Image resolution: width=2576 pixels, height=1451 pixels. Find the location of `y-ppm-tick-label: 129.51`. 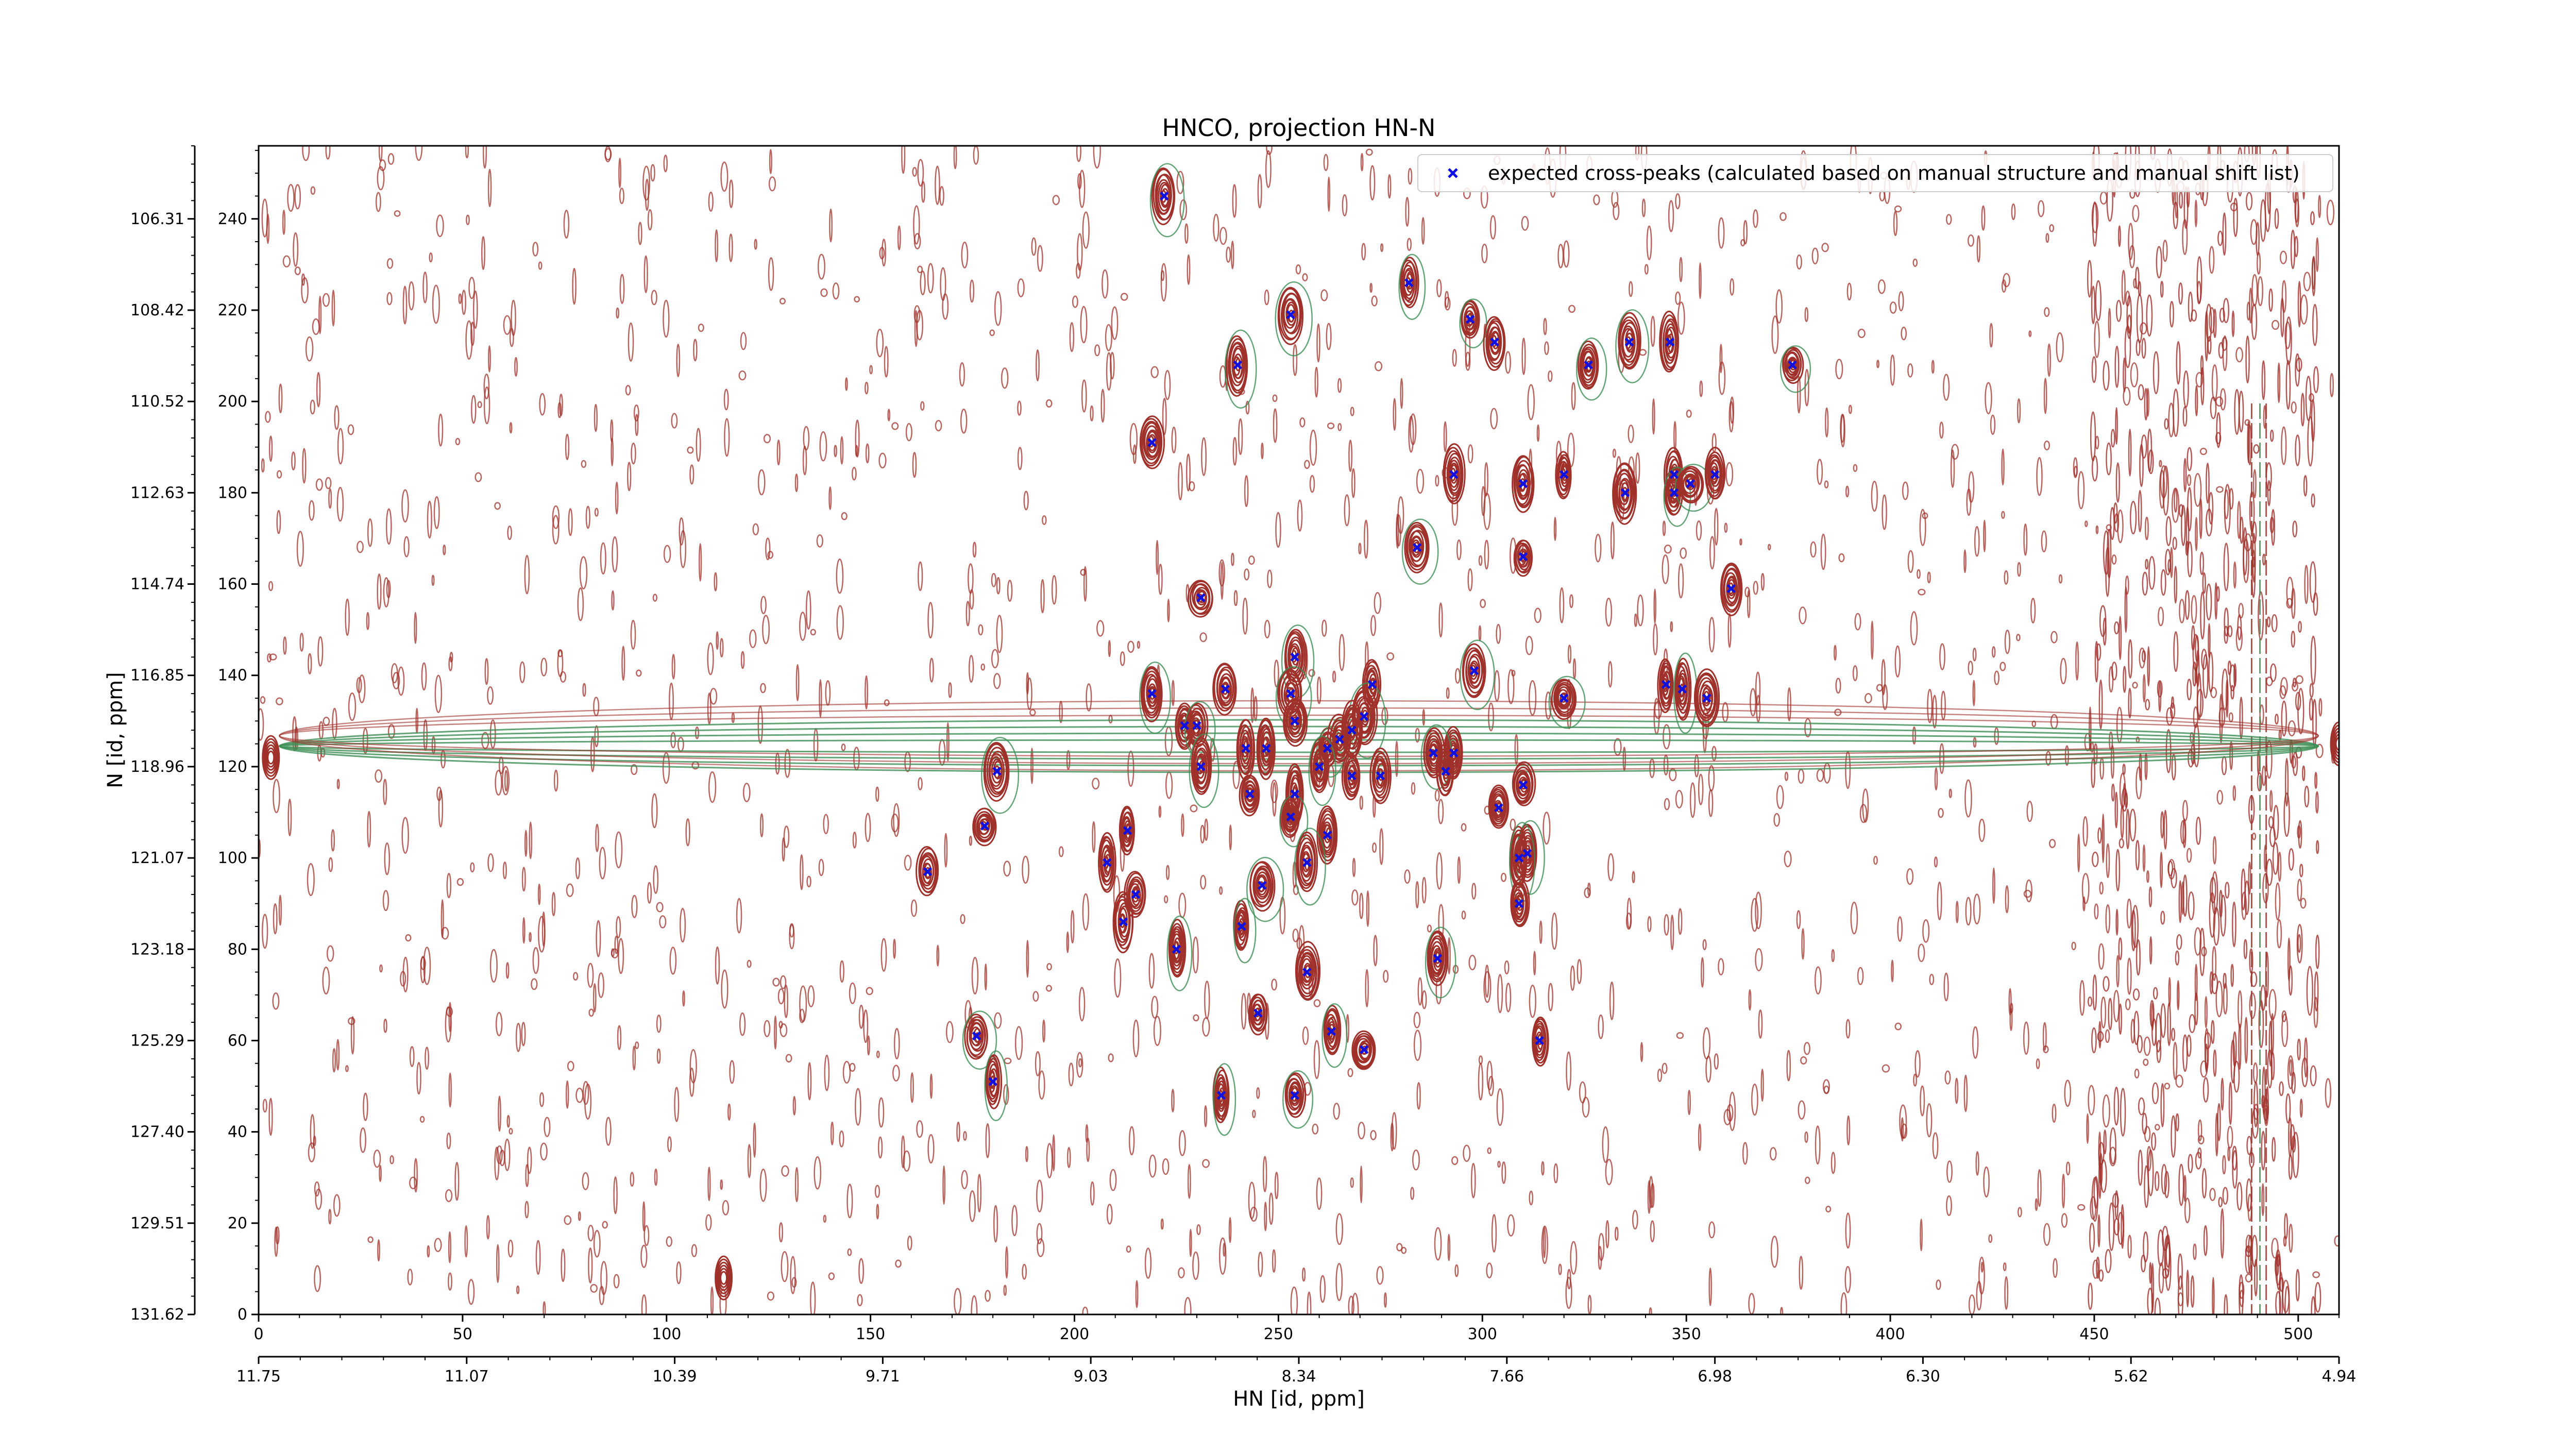

y-ppm-tick-label: 129.51 is located at coordinates (157, 1223).